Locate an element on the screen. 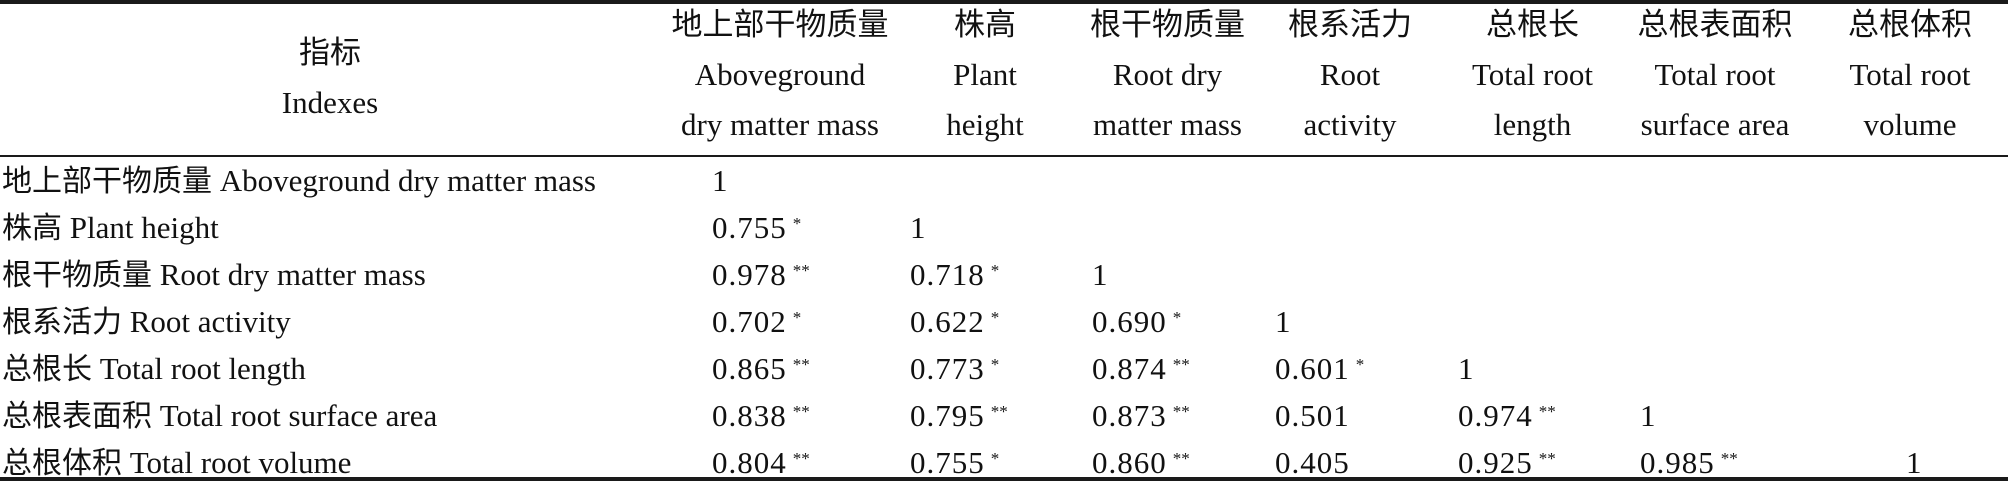 Image resolution: width=2008 pixels, height=487 pixels. header-col-root-dry-matter: 根干物质量 Root dry matter mass is located at coordinates (1167, 77).